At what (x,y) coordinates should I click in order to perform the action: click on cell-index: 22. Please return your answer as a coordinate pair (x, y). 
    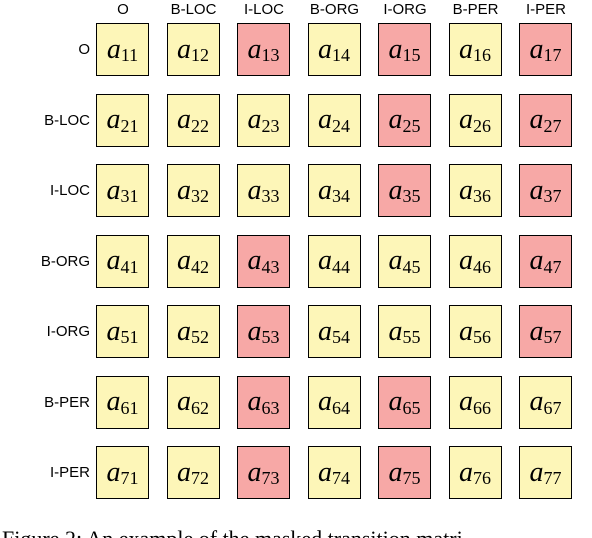
    Looking at the image, I should click on (200, 125).